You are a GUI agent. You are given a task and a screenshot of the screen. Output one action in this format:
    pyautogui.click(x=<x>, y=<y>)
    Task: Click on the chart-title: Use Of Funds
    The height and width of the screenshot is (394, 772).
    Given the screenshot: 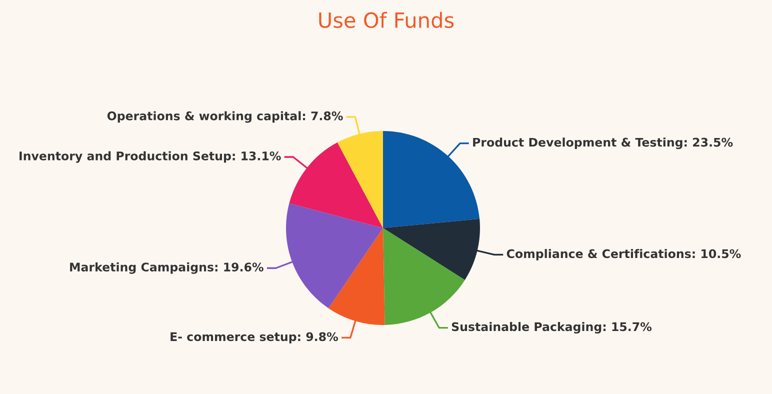 What is the action you would take?
    pyautogui.click(x=386, y=20)
    